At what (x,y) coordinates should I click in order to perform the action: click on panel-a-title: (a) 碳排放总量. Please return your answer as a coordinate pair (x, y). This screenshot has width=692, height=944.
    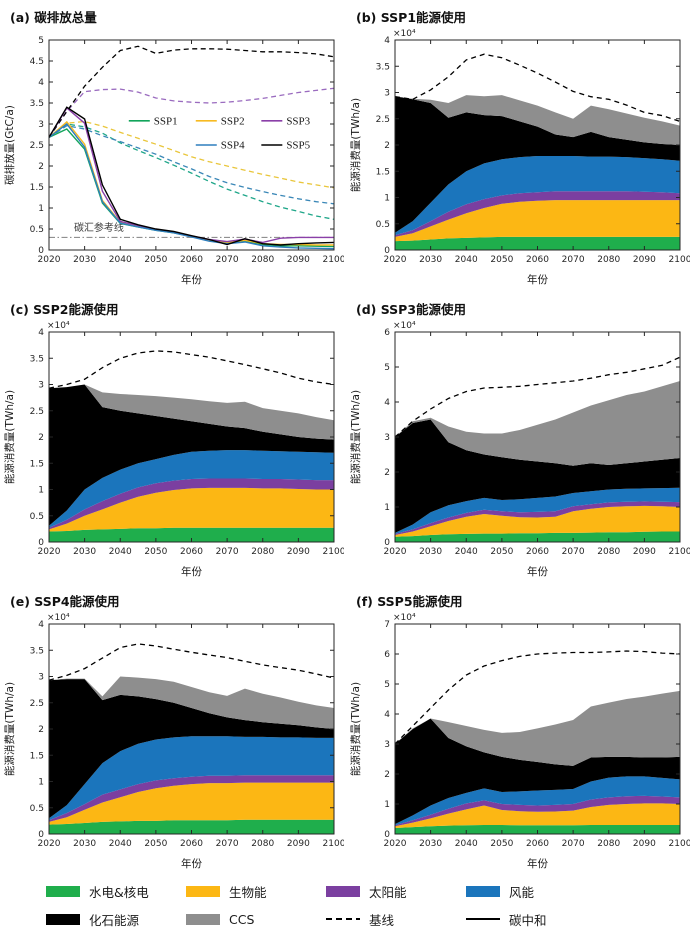
    Looking at the image, I should click on (53, 17).